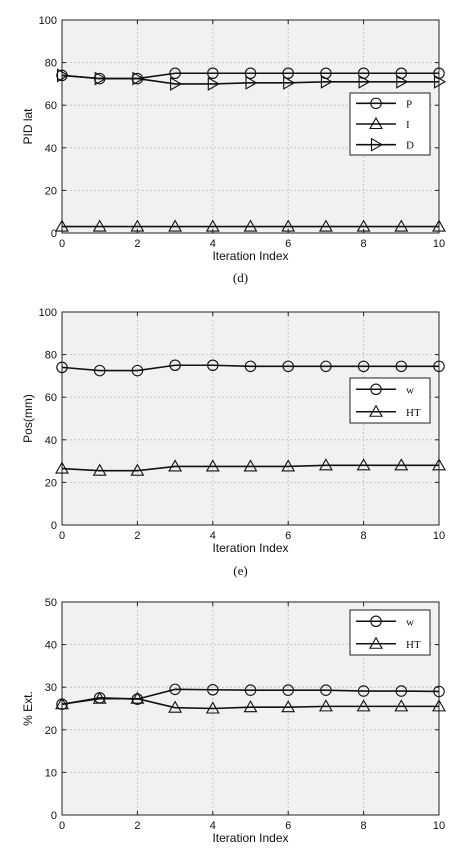 This screenshot has height=852, width=474. I want to click on y-tick-label: 50, so click(51, 603).